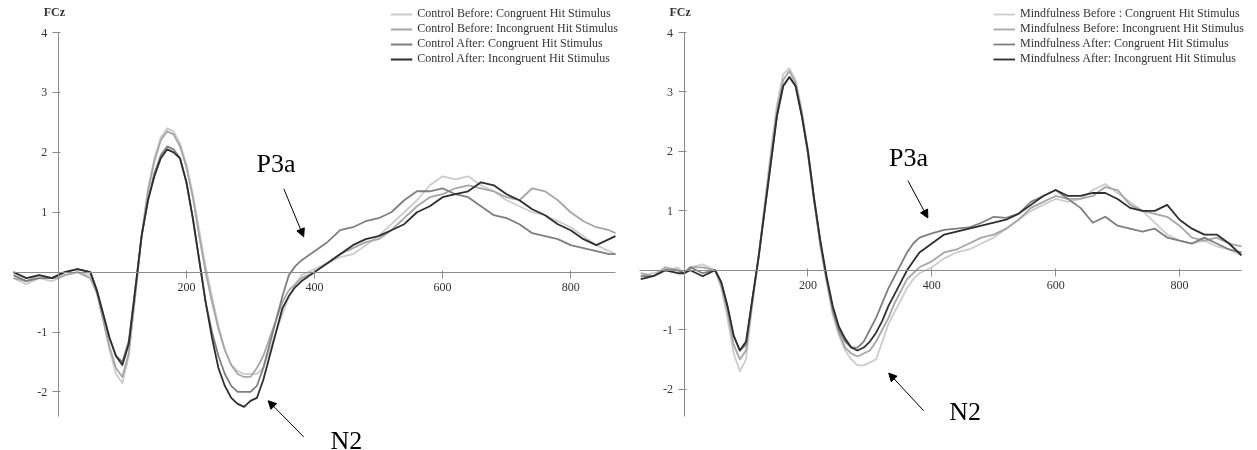 The width and height of the screenshot is (1257, 450). What do you see at coordinates (1132, 28) in the screenshot?
I see `legend-label: Mindfulness Before: Incongruent Hit Stimulus` at bounding box center [1132, 28].